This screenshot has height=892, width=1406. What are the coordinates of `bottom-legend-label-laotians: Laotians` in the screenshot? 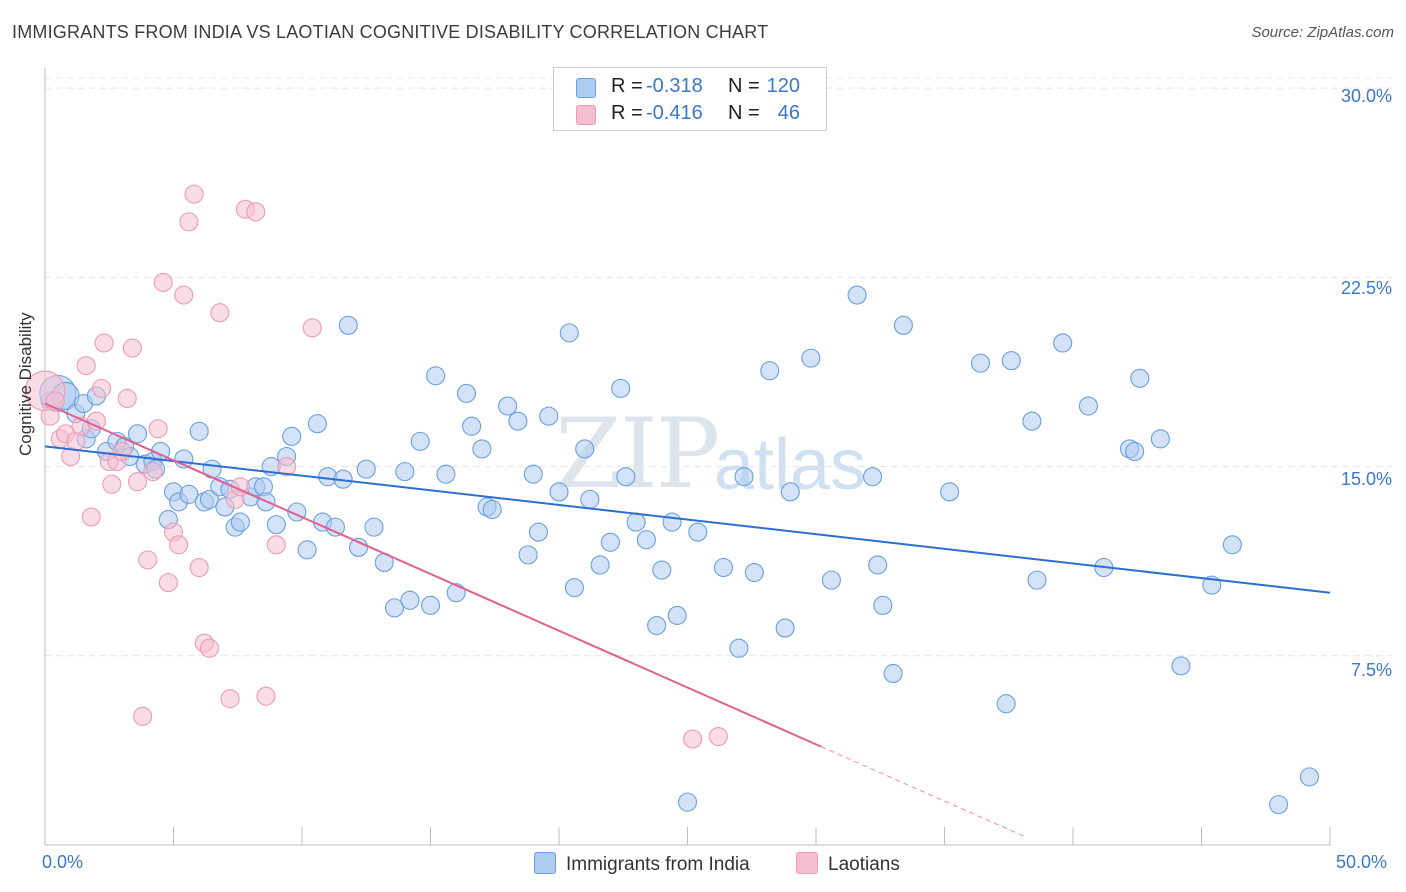 It's located at (864, 864).